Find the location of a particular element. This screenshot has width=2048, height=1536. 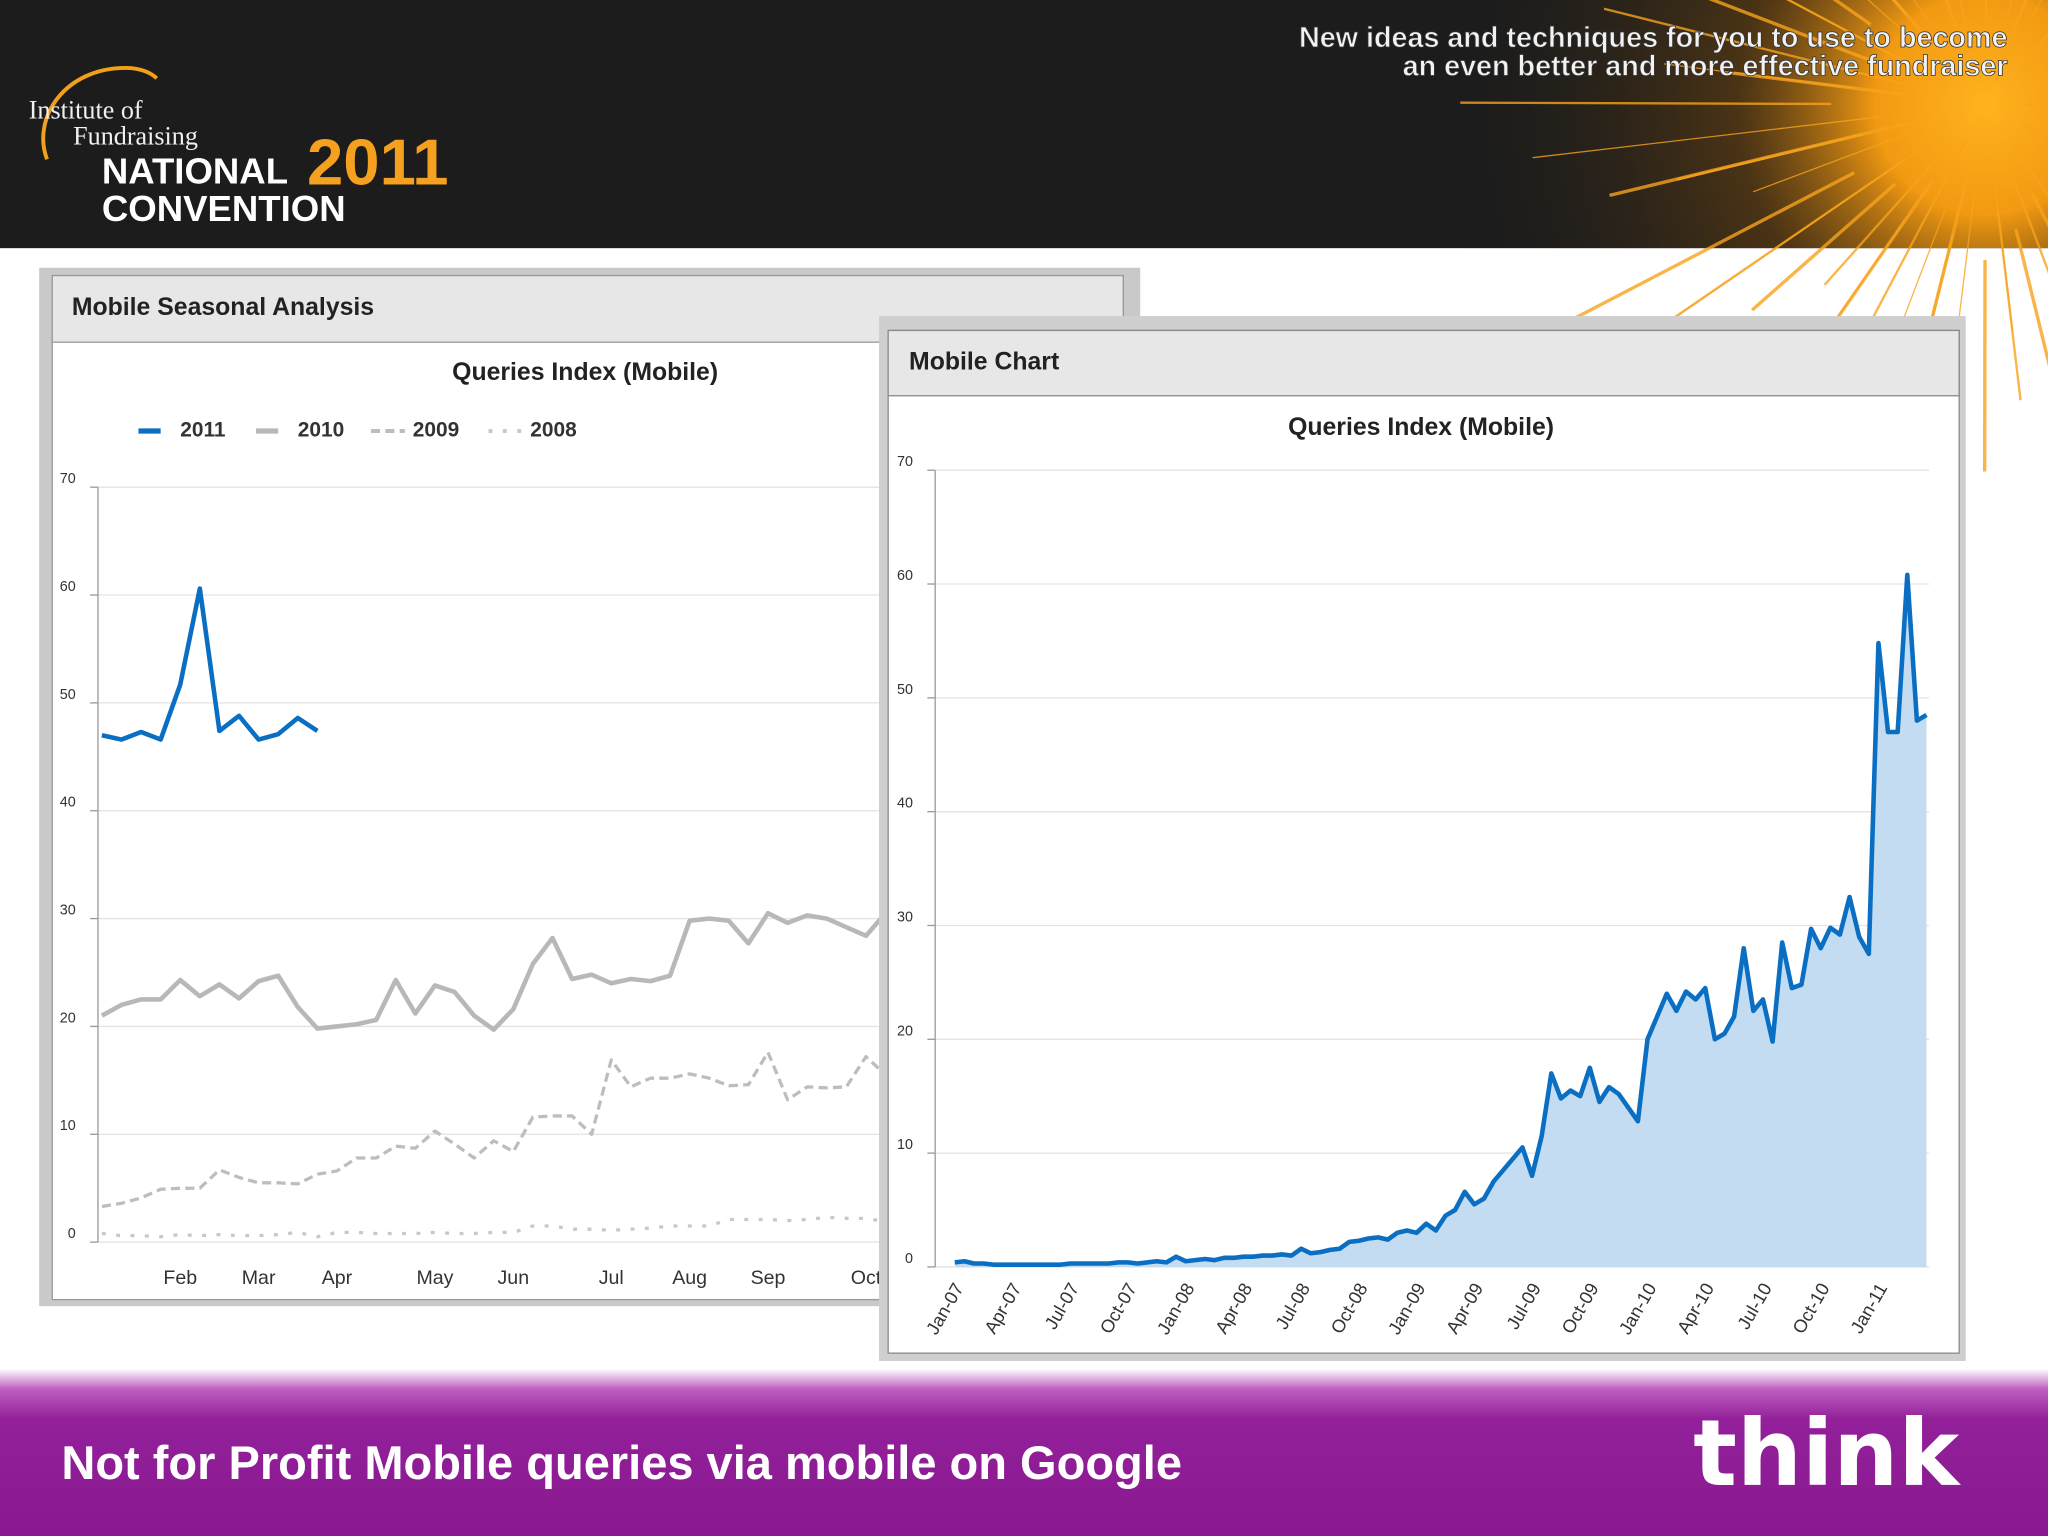

x-tick-label: Sep is located at coordinates (768, 1278).